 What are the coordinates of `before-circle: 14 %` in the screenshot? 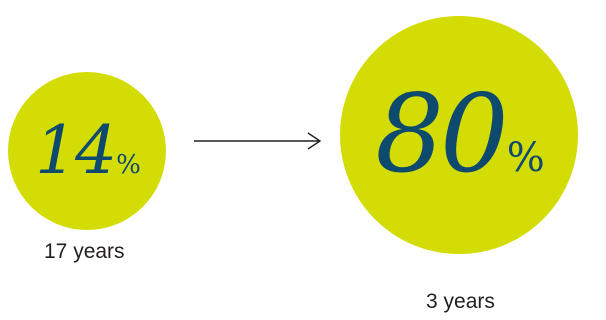 It's located at (87, 151).